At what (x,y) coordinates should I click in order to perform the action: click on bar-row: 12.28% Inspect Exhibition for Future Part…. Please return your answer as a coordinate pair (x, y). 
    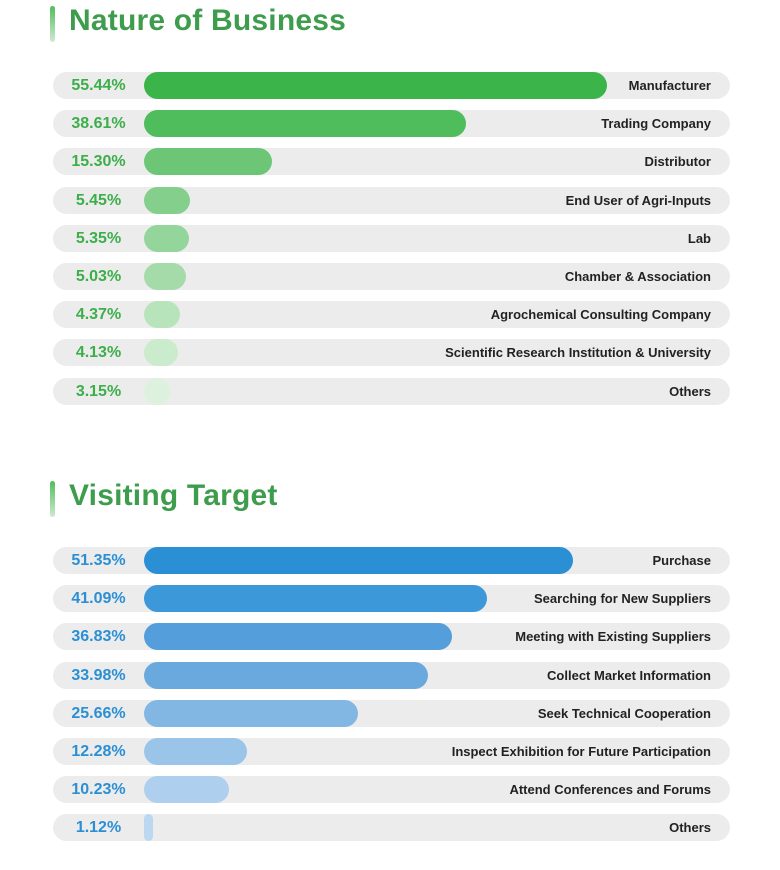
    Looking at the image, I should click on (391, 751).